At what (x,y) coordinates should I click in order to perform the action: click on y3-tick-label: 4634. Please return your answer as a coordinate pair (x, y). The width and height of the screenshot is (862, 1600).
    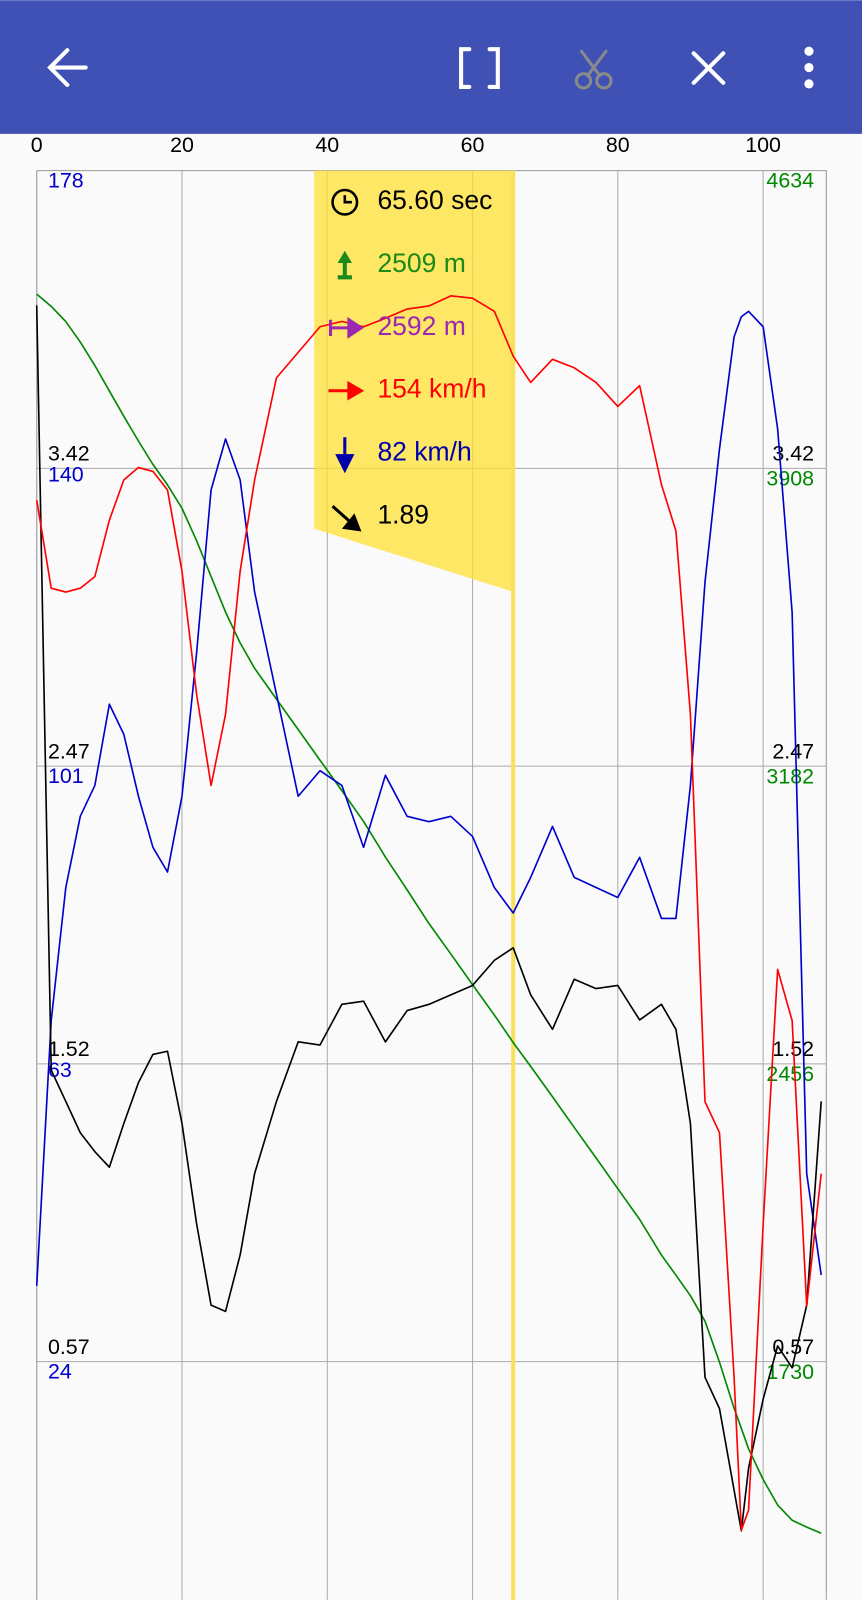
    Looking at the image, I should click on (790, 180).